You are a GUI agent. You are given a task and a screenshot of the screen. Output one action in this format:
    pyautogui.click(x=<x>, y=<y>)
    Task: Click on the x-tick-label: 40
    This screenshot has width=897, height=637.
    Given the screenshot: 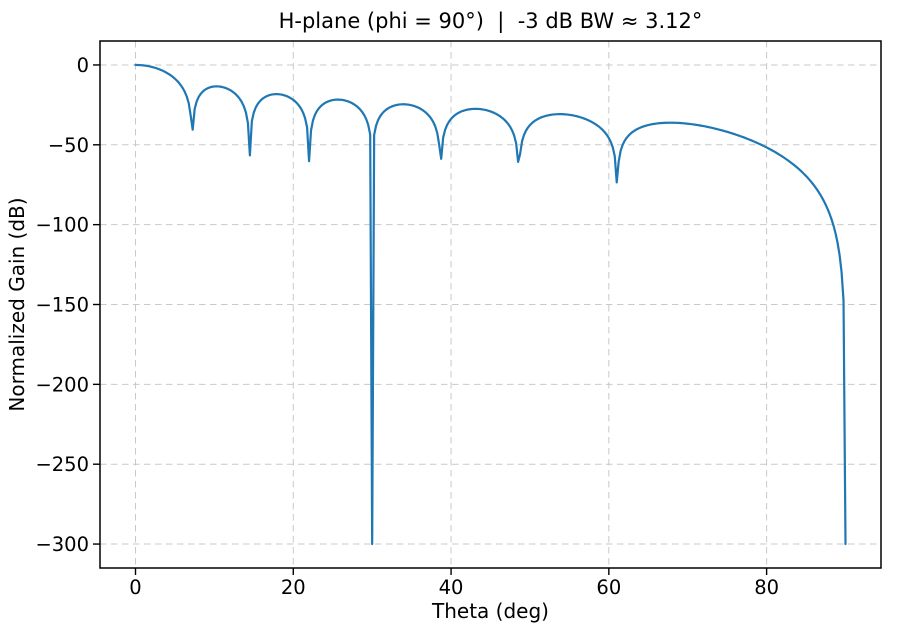 What is the action you would take?
    pyautogui.click(x=451, y=587)
    